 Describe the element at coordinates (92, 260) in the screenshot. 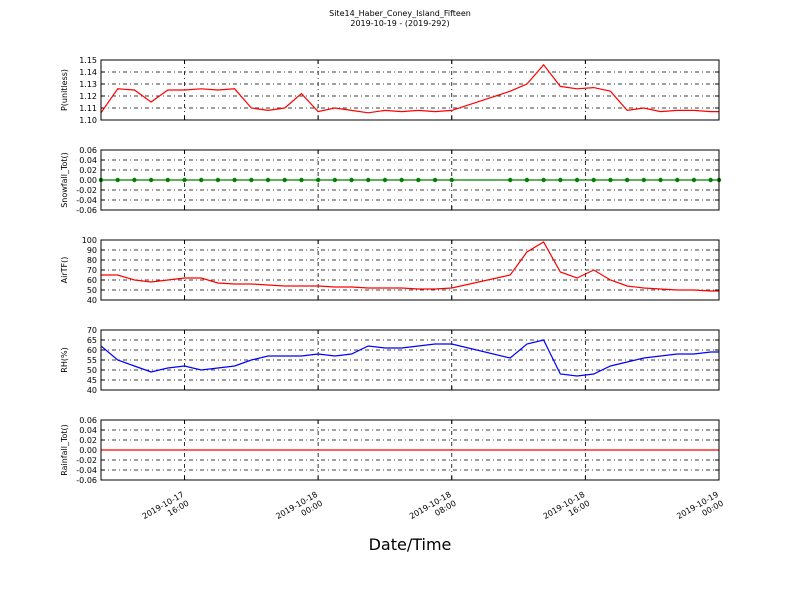

I see `y-tick-label: 80` at that location.